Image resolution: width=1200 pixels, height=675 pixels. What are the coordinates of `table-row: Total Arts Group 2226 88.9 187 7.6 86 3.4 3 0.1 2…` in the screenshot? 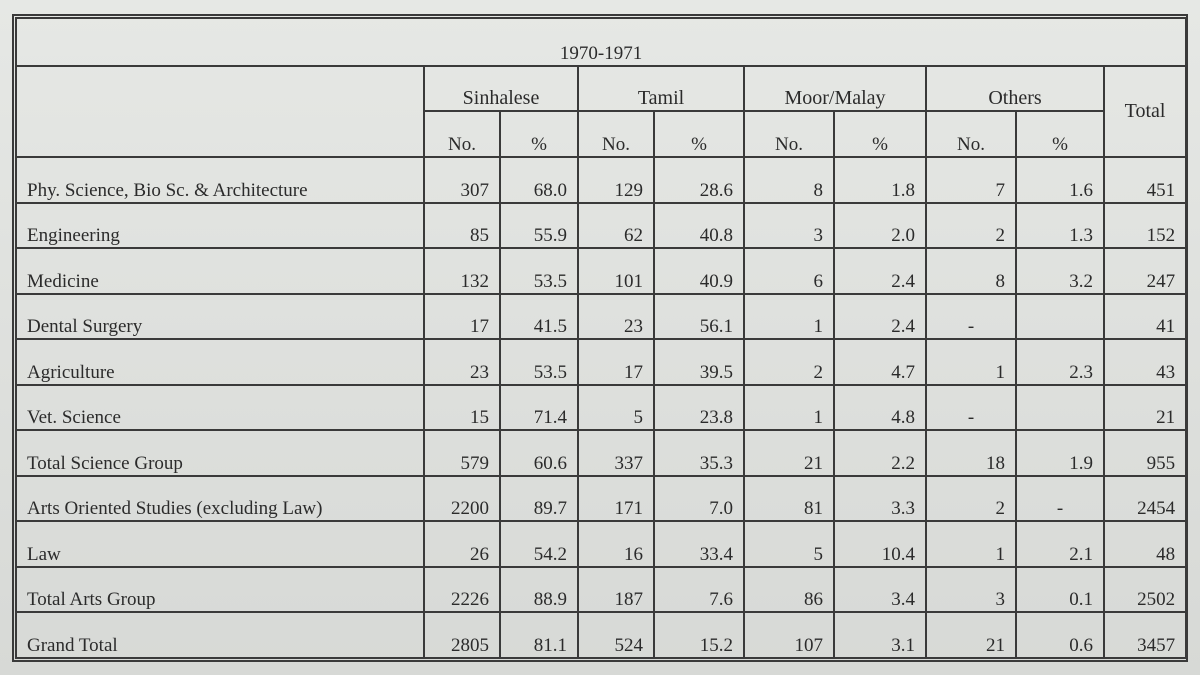 It's located at (601, 589).